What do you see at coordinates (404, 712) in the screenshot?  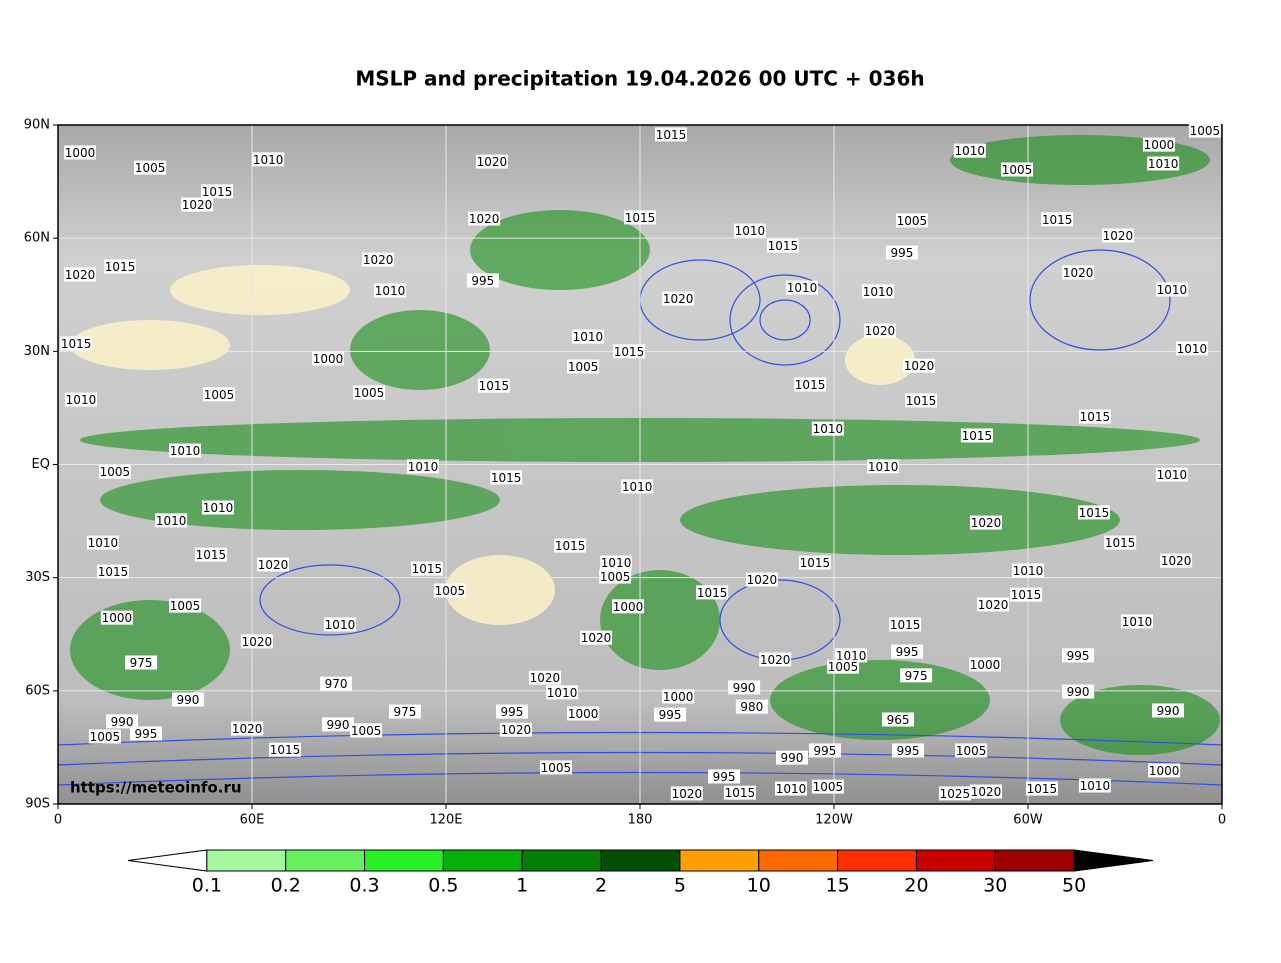 I see `isobar-label: 975` at bounding box center [404, 712].